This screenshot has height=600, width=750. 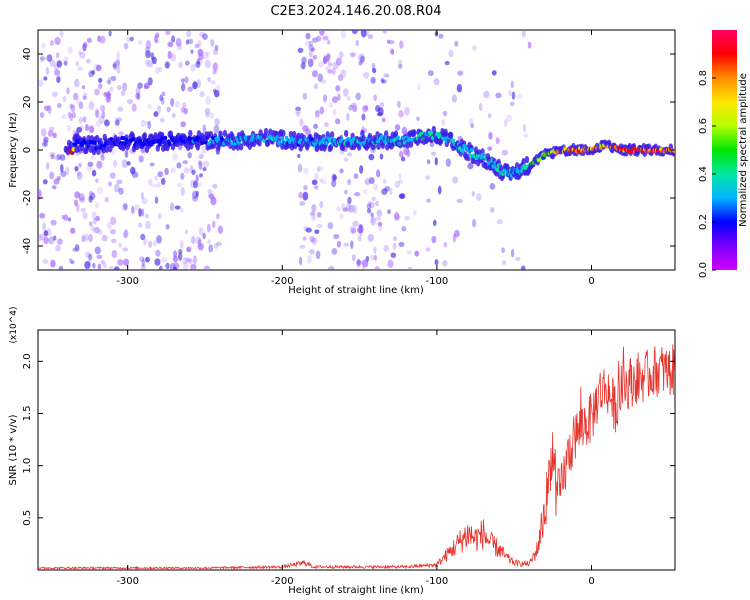 I want to click on colorbar-gradient, so click(x=724, y=150).